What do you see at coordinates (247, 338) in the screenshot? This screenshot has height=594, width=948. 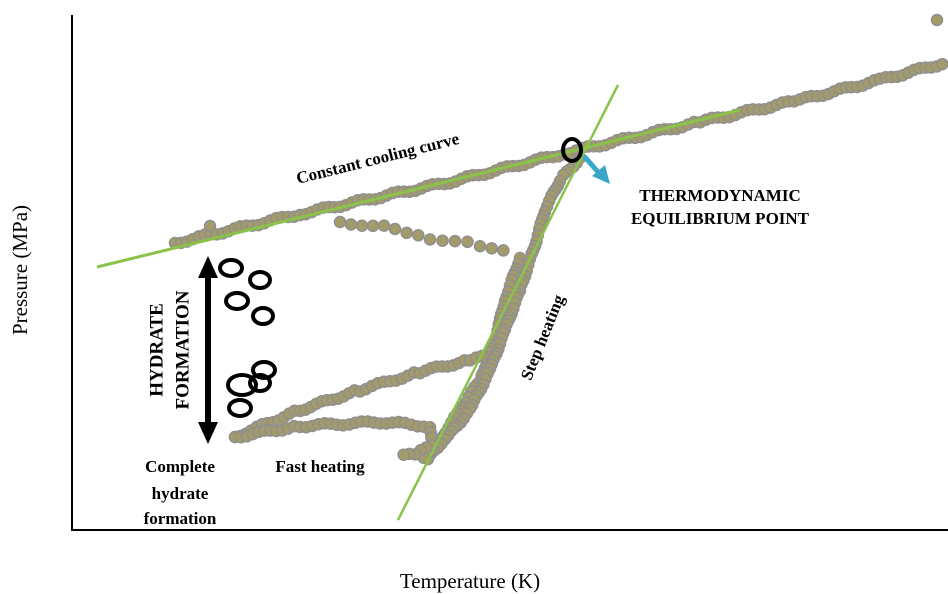 I see `hydrate-clouds` at bounding box center [247, 338].